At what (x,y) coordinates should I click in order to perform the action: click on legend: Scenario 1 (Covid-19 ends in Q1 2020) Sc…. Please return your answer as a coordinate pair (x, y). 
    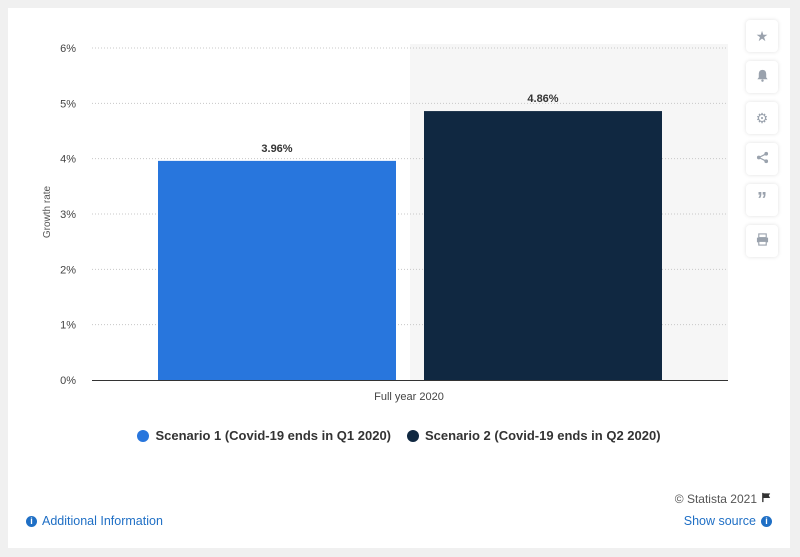
    Looking at the image, I should click on (399, 435).